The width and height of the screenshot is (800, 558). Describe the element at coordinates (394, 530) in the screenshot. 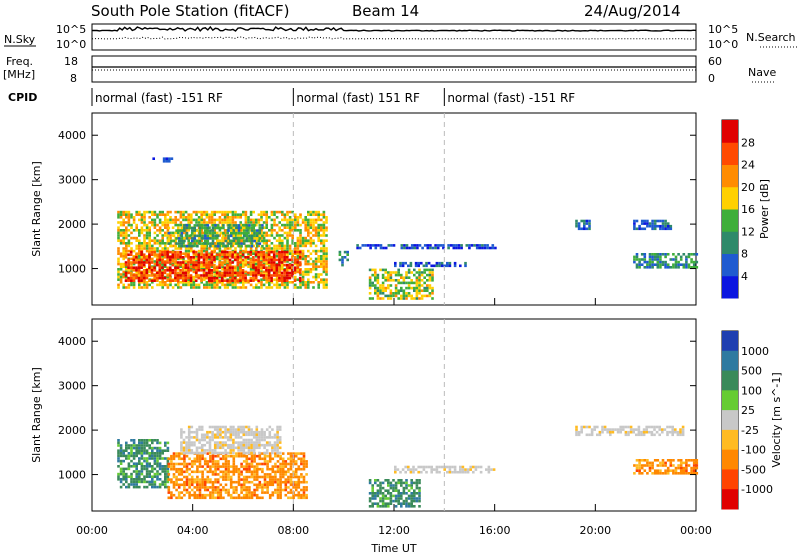

I see `x-tick-label: 12:00` at that location.